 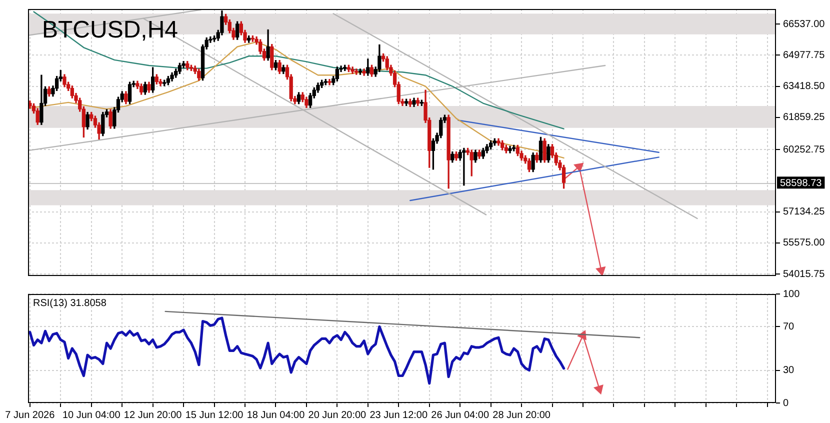 What do you see at coordinates (521, 415) in the screenshot?
I see `x-tick-label: 28 Jun 20:00` at bounding box center [521, 415].